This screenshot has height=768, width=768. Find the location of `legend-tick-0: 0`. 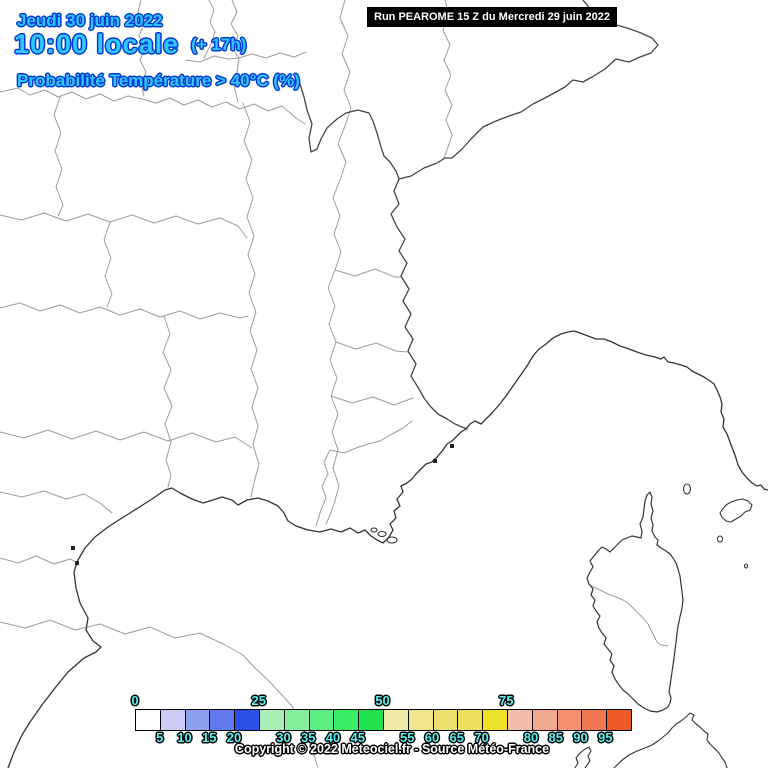

legend-tick-0: 0 is located at coordinates (135, 700).